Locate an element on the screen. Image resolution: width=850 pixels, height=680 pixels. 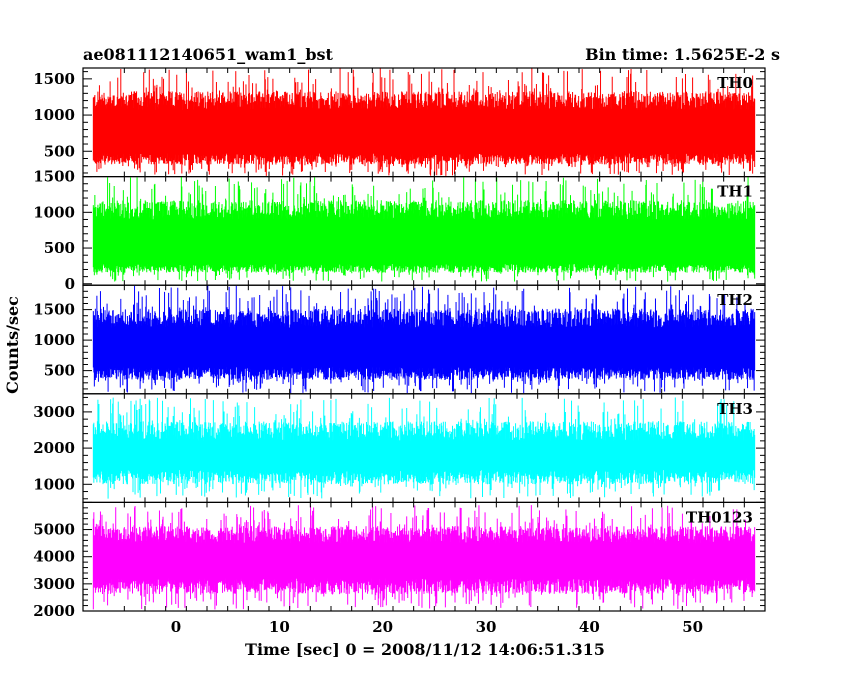
x-tick-label: 40 is located at coordinates (589, 627).